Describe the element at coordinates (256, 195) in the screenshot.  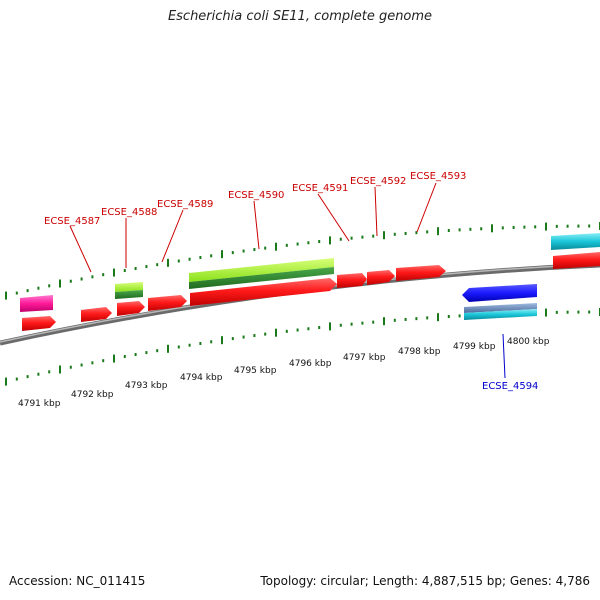
I see `gene-label-ecse-4590: ECSE_4590` at that location.